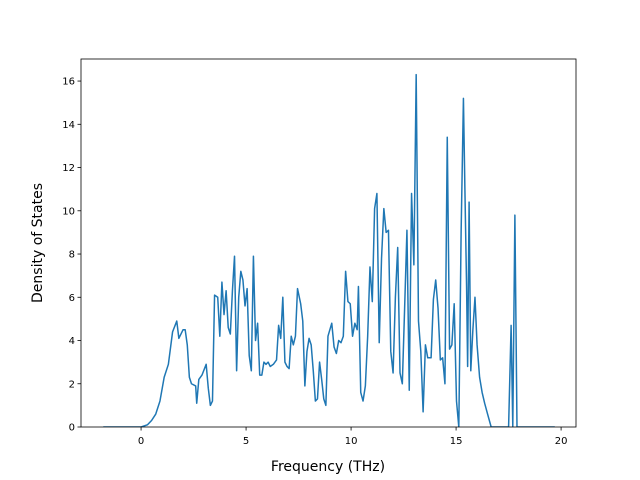  Describe the element at coordinates (38, 243) in the screenshot. I see `y-axis-label: Density of States` at that location.